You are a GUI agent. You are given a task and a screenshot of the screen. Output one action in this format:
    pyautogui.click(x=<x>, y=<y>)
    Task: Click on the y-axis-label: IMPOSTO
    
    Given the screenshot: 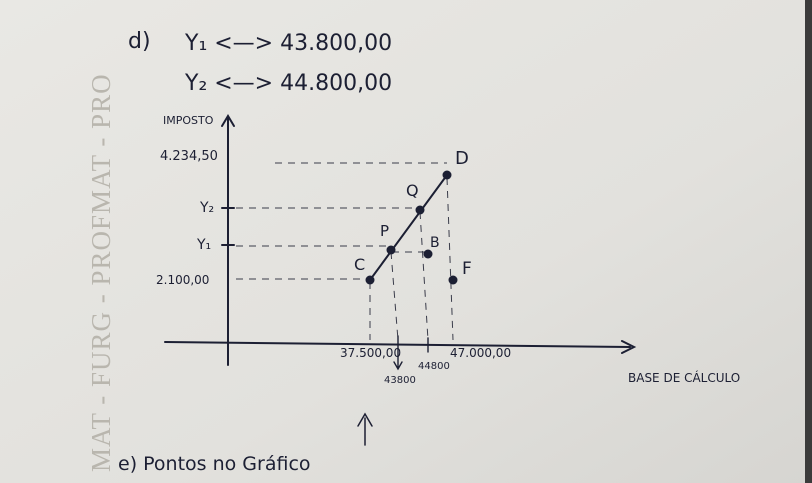 What is the action you would take?
    pyautogui.click(x=188, y=120)
    